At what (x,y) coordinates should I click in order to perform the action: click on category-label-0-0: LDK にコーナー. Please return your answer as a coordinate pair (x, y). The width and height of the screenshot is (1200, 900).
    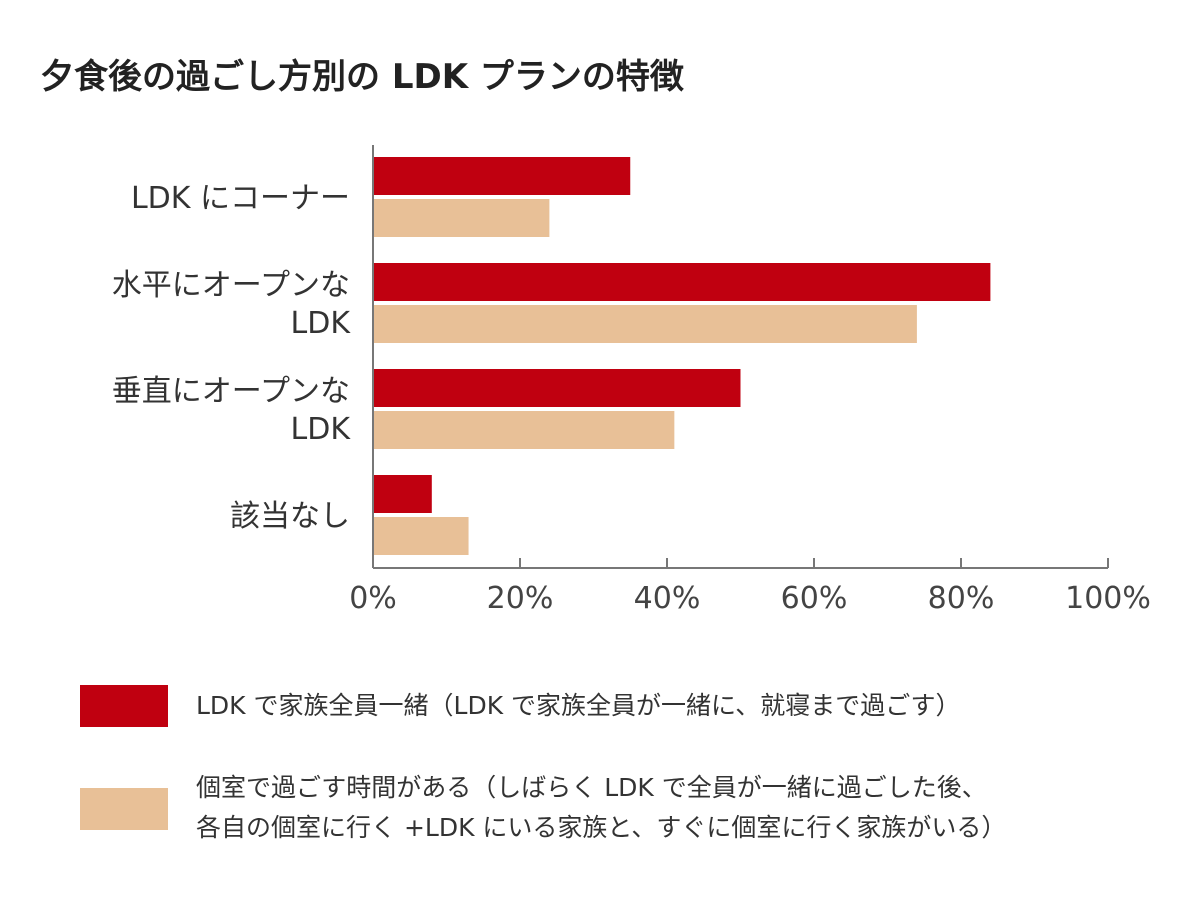
    Looking at the image, I should click on (240, 198).